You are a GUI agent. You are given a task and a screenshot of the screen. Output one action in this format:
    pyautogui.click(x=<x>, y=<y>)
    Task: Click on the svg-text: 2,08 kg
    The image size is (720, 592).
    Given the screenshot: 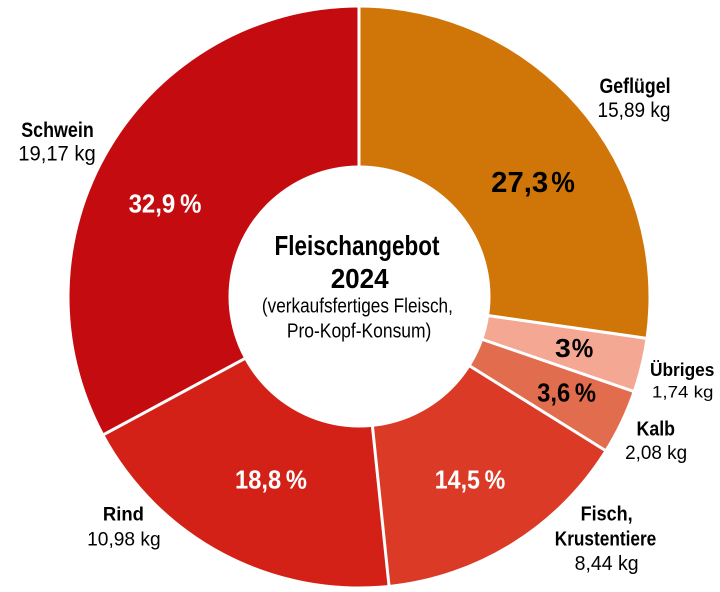 What is the action you would take?
    pyautogui.click(x=656, y=453)
    